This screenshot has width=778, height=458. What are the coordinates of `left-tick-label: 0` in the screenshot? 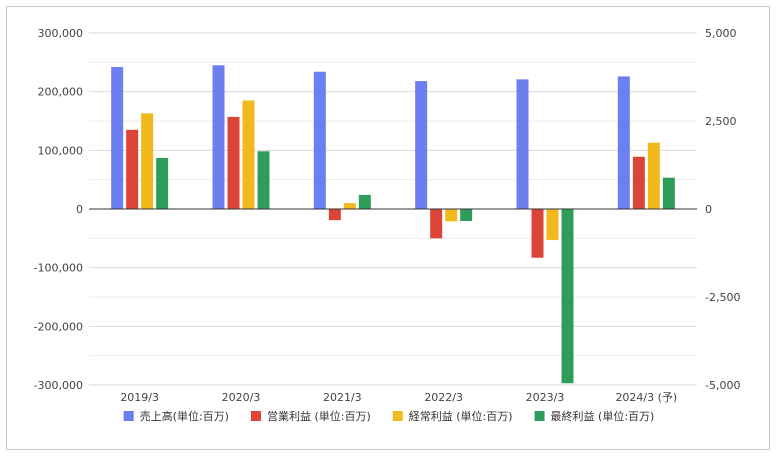 It's located at (79, 209).